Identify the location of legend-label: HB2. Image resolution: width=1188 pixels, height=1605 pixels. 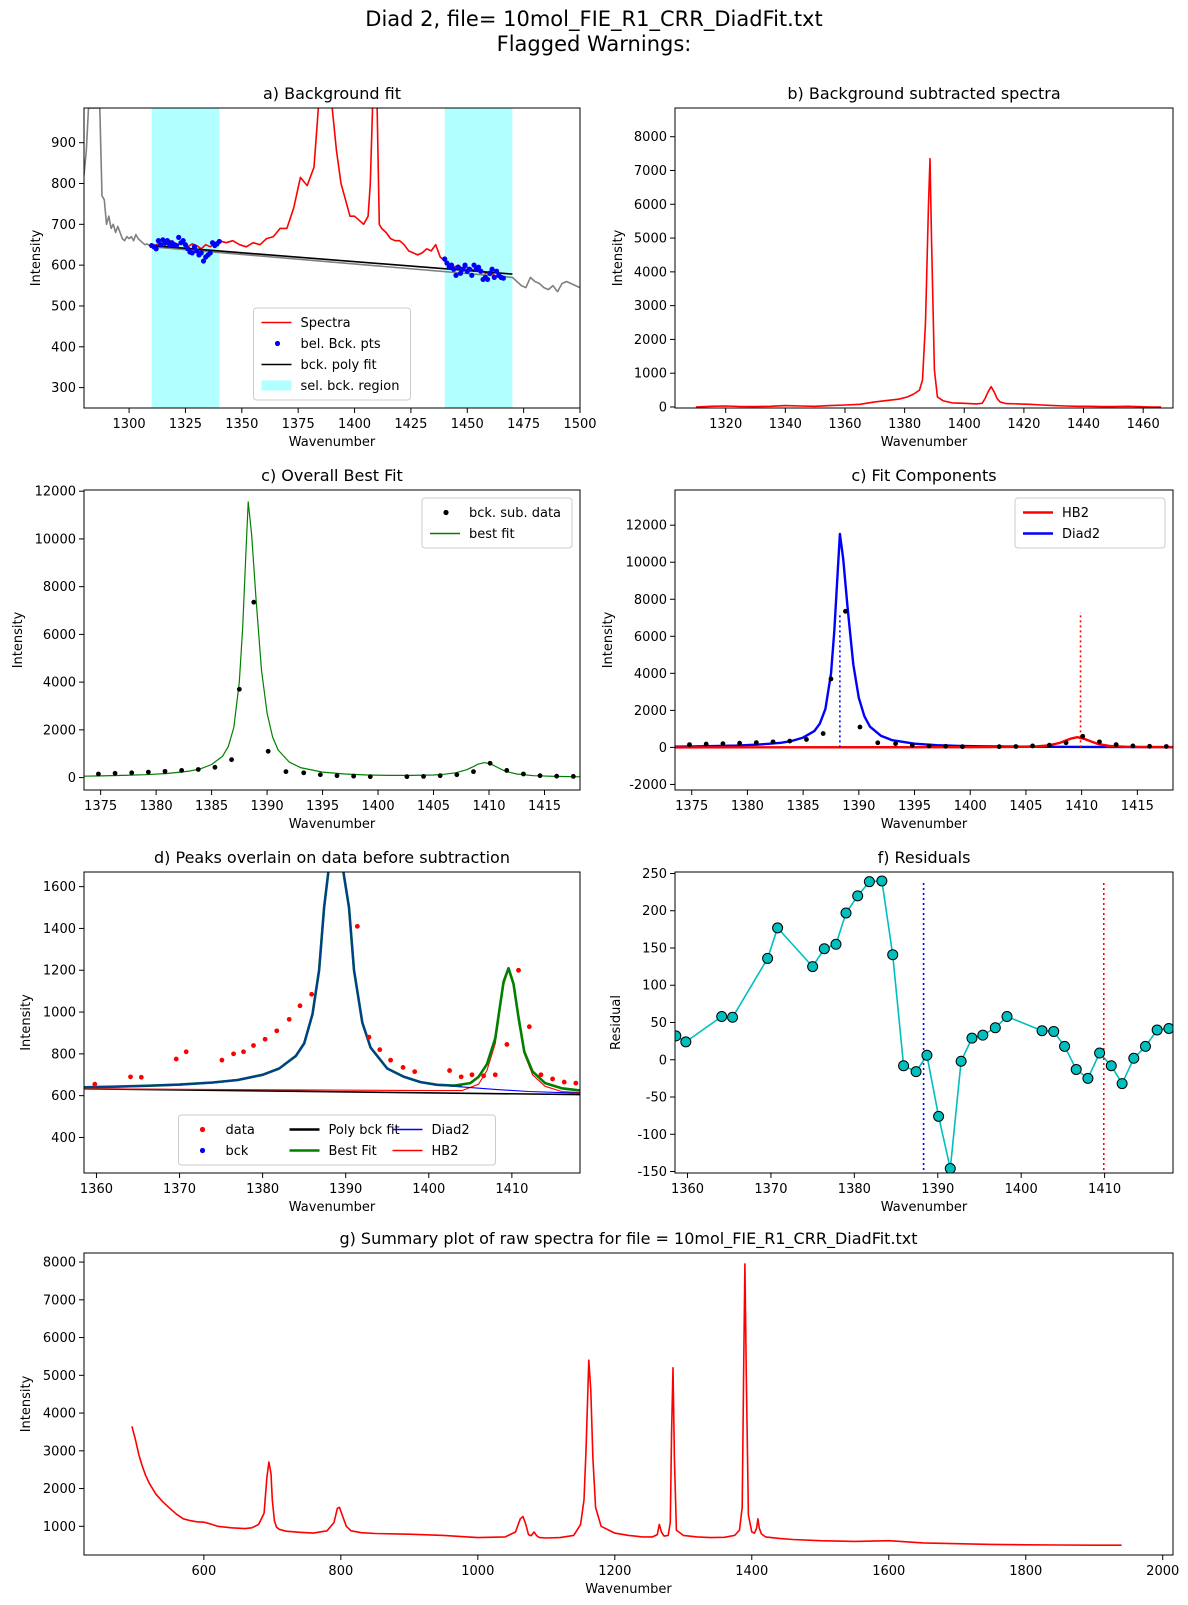
(1075, 513).